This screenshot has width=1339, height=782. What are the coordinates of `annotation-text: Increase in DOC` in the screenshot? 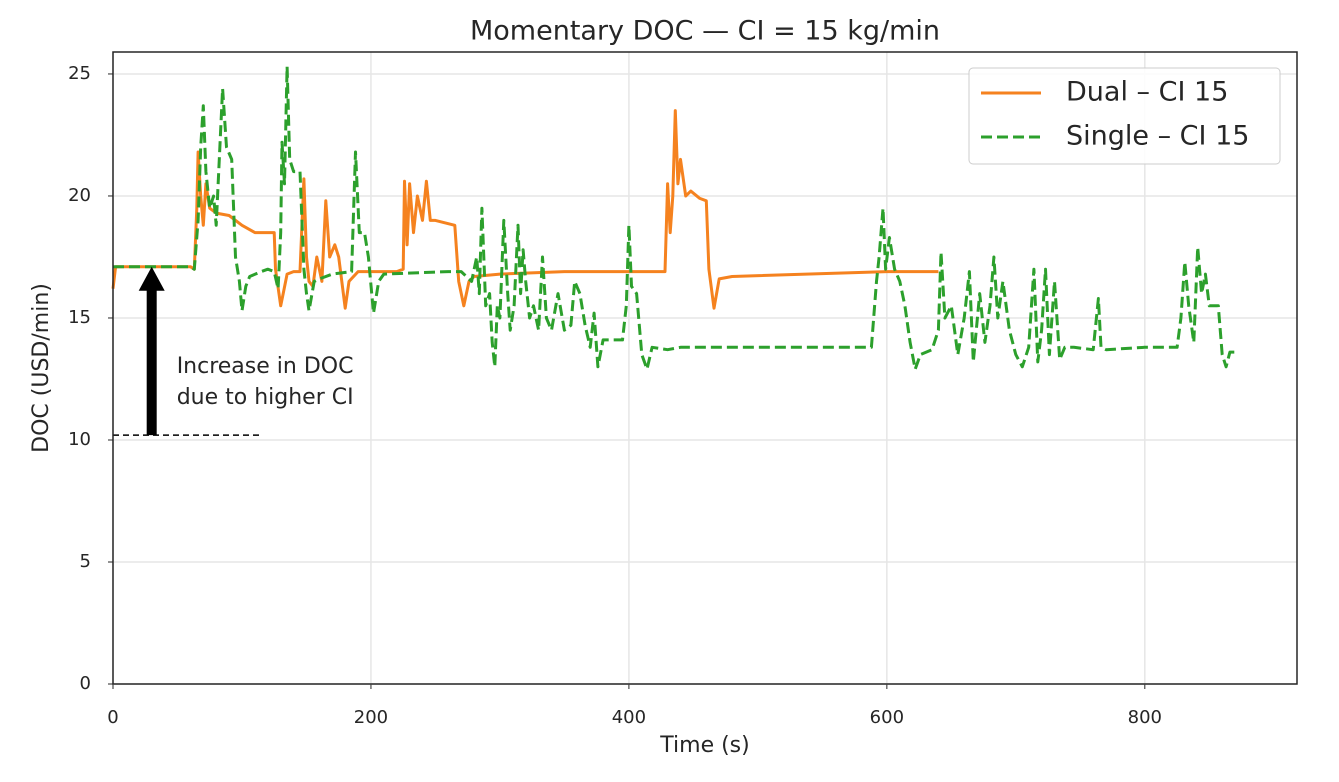 It's located at (265, 366).